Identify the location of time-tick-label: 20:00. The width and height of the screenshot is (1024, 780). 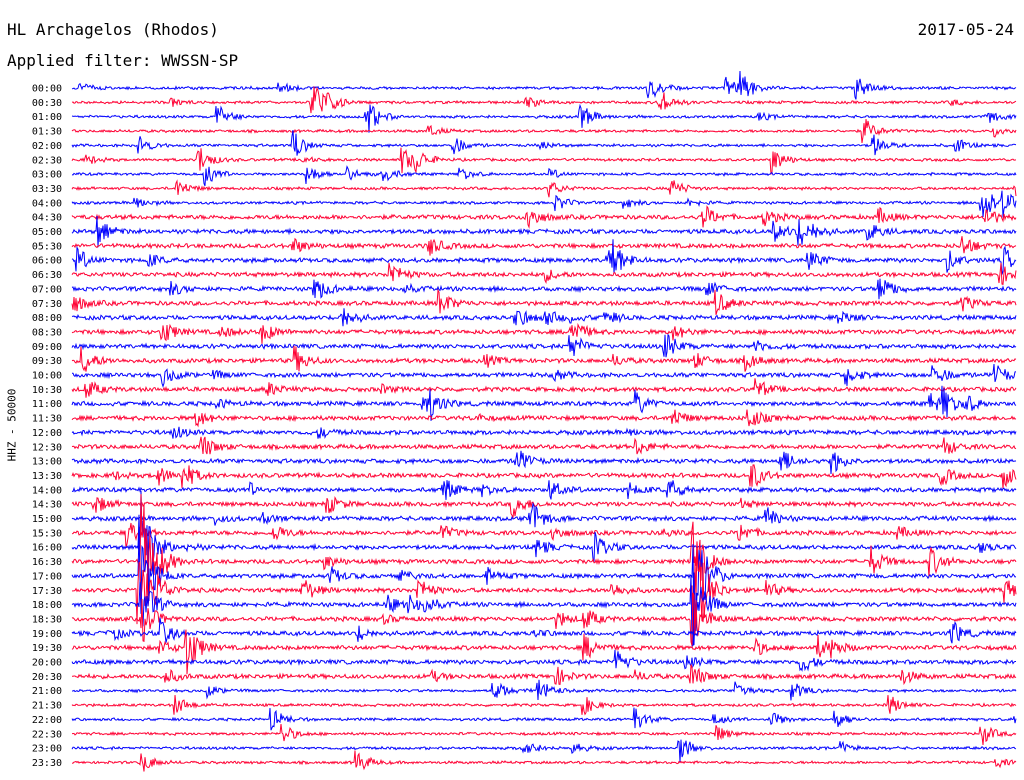
(47, 663).